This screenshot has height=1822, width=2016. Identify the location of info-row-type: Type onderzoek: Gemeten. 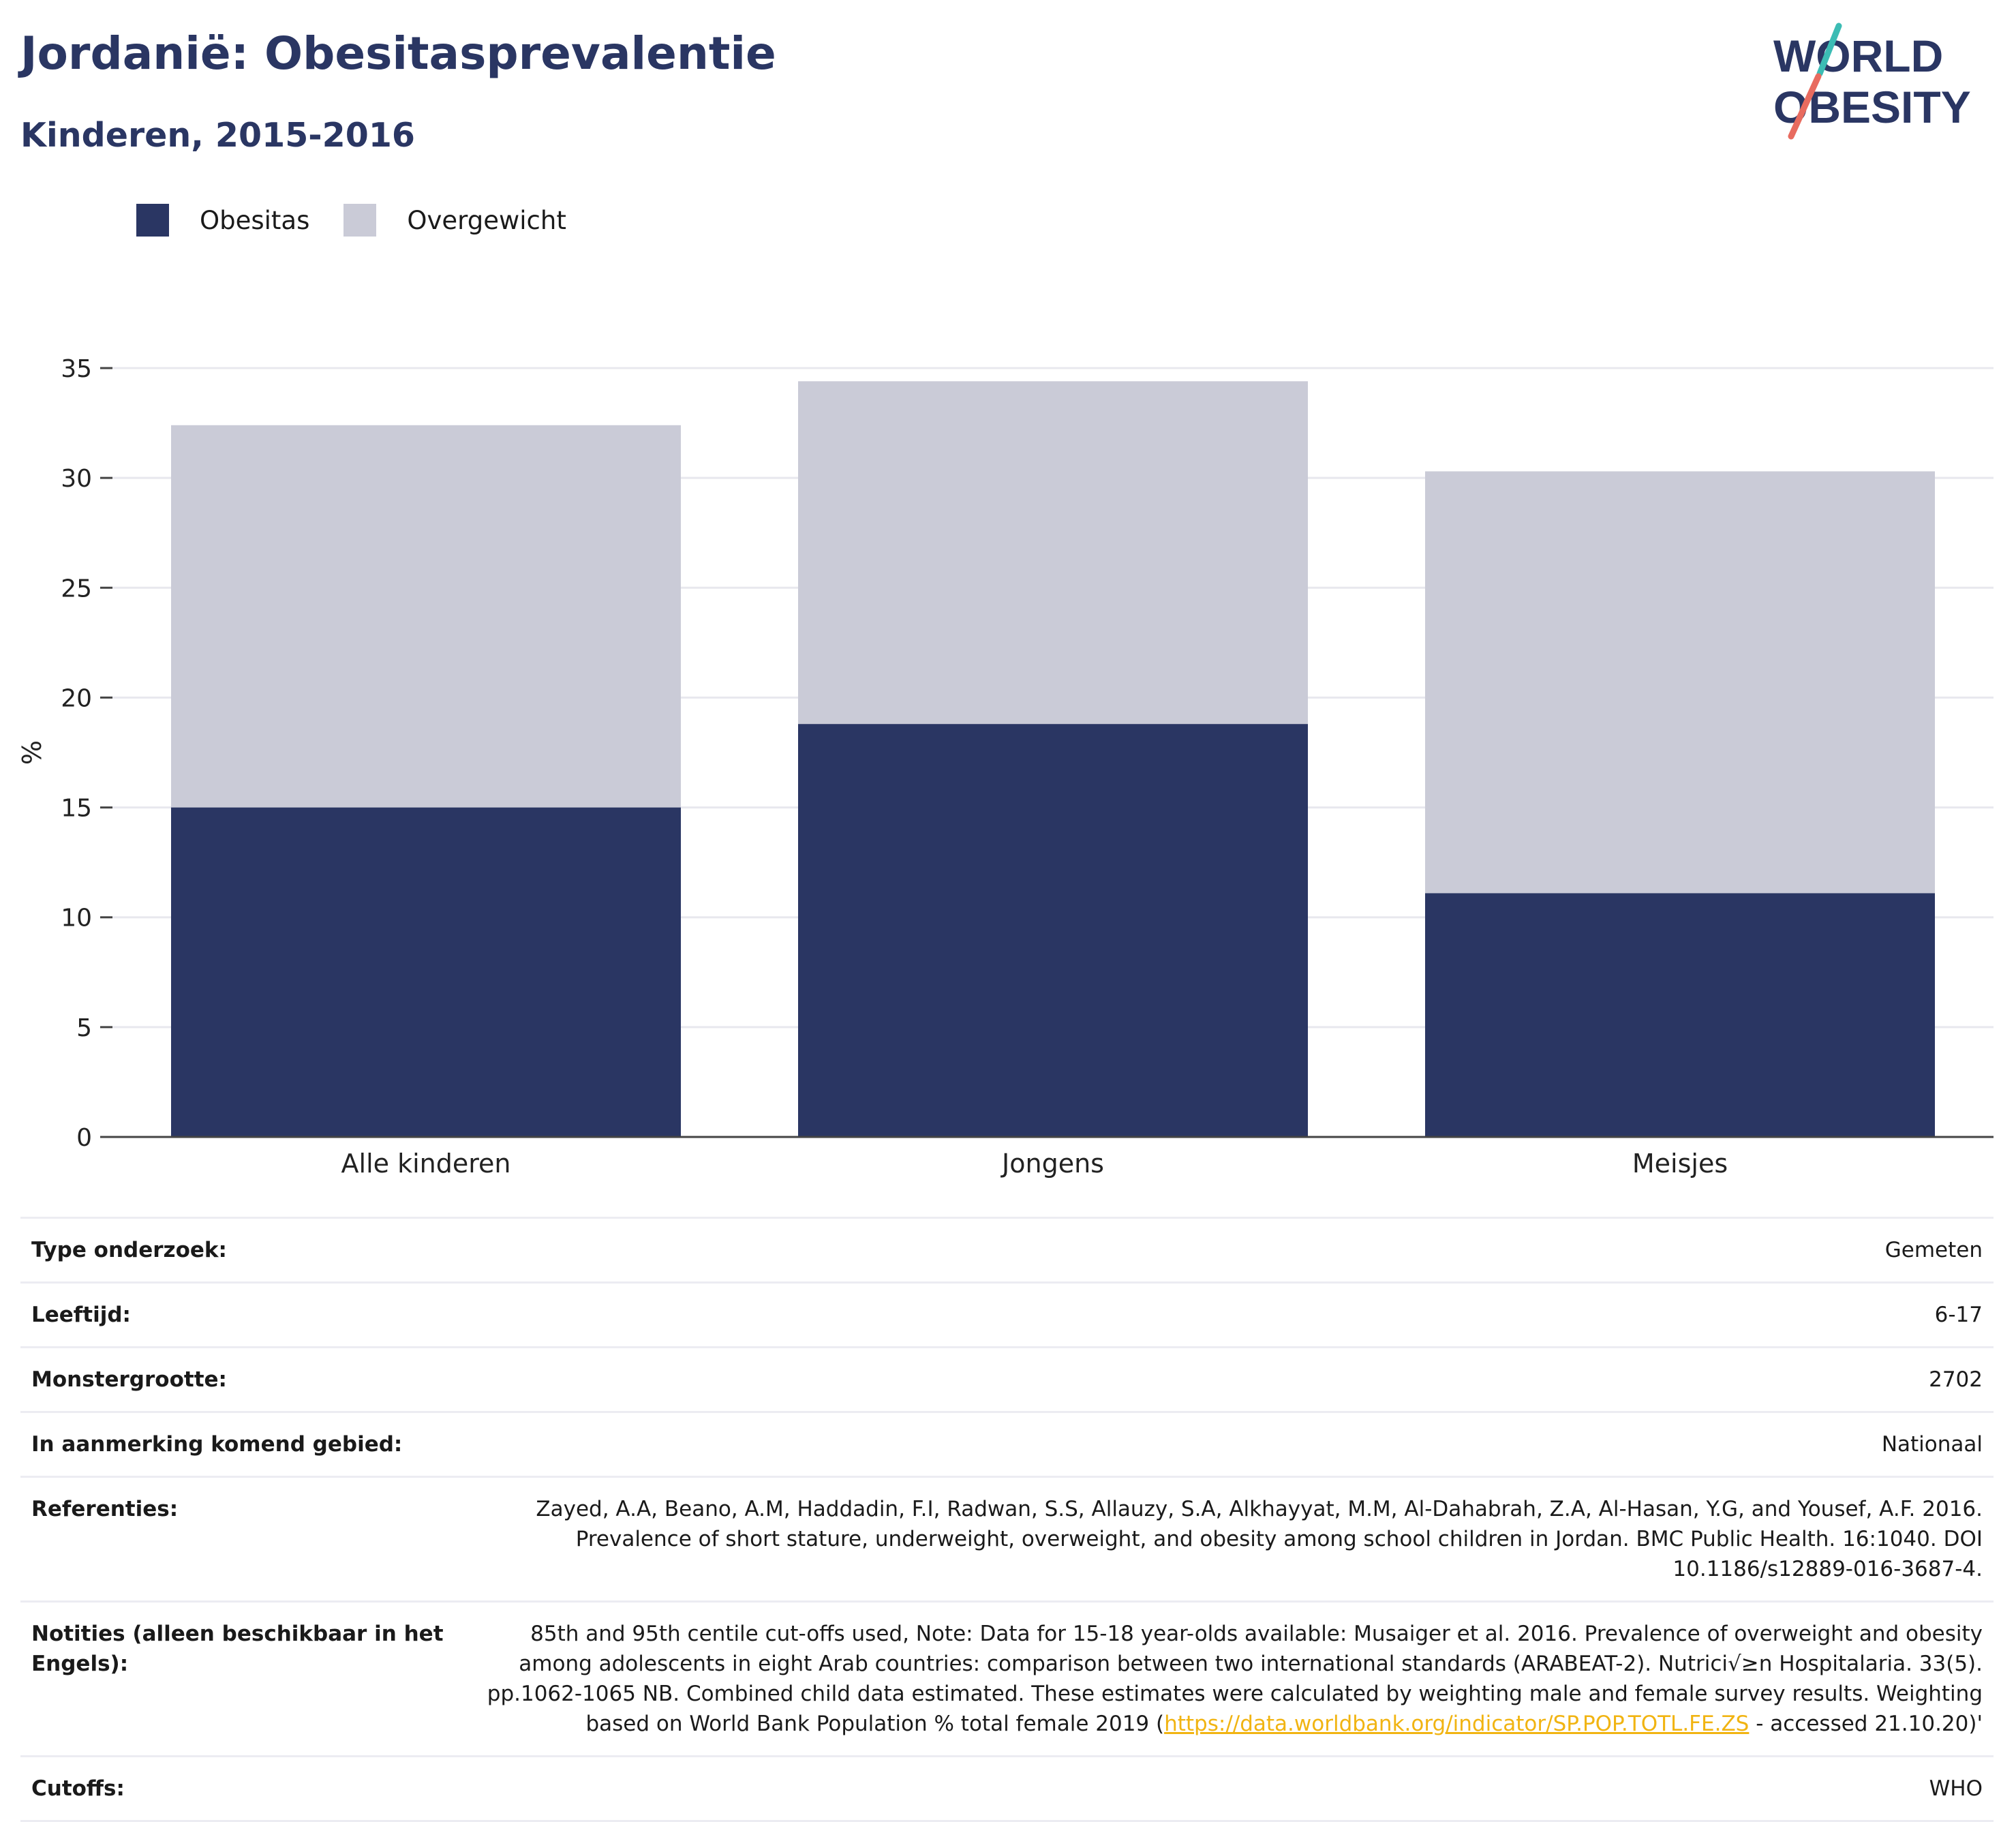
(1007, 1249).